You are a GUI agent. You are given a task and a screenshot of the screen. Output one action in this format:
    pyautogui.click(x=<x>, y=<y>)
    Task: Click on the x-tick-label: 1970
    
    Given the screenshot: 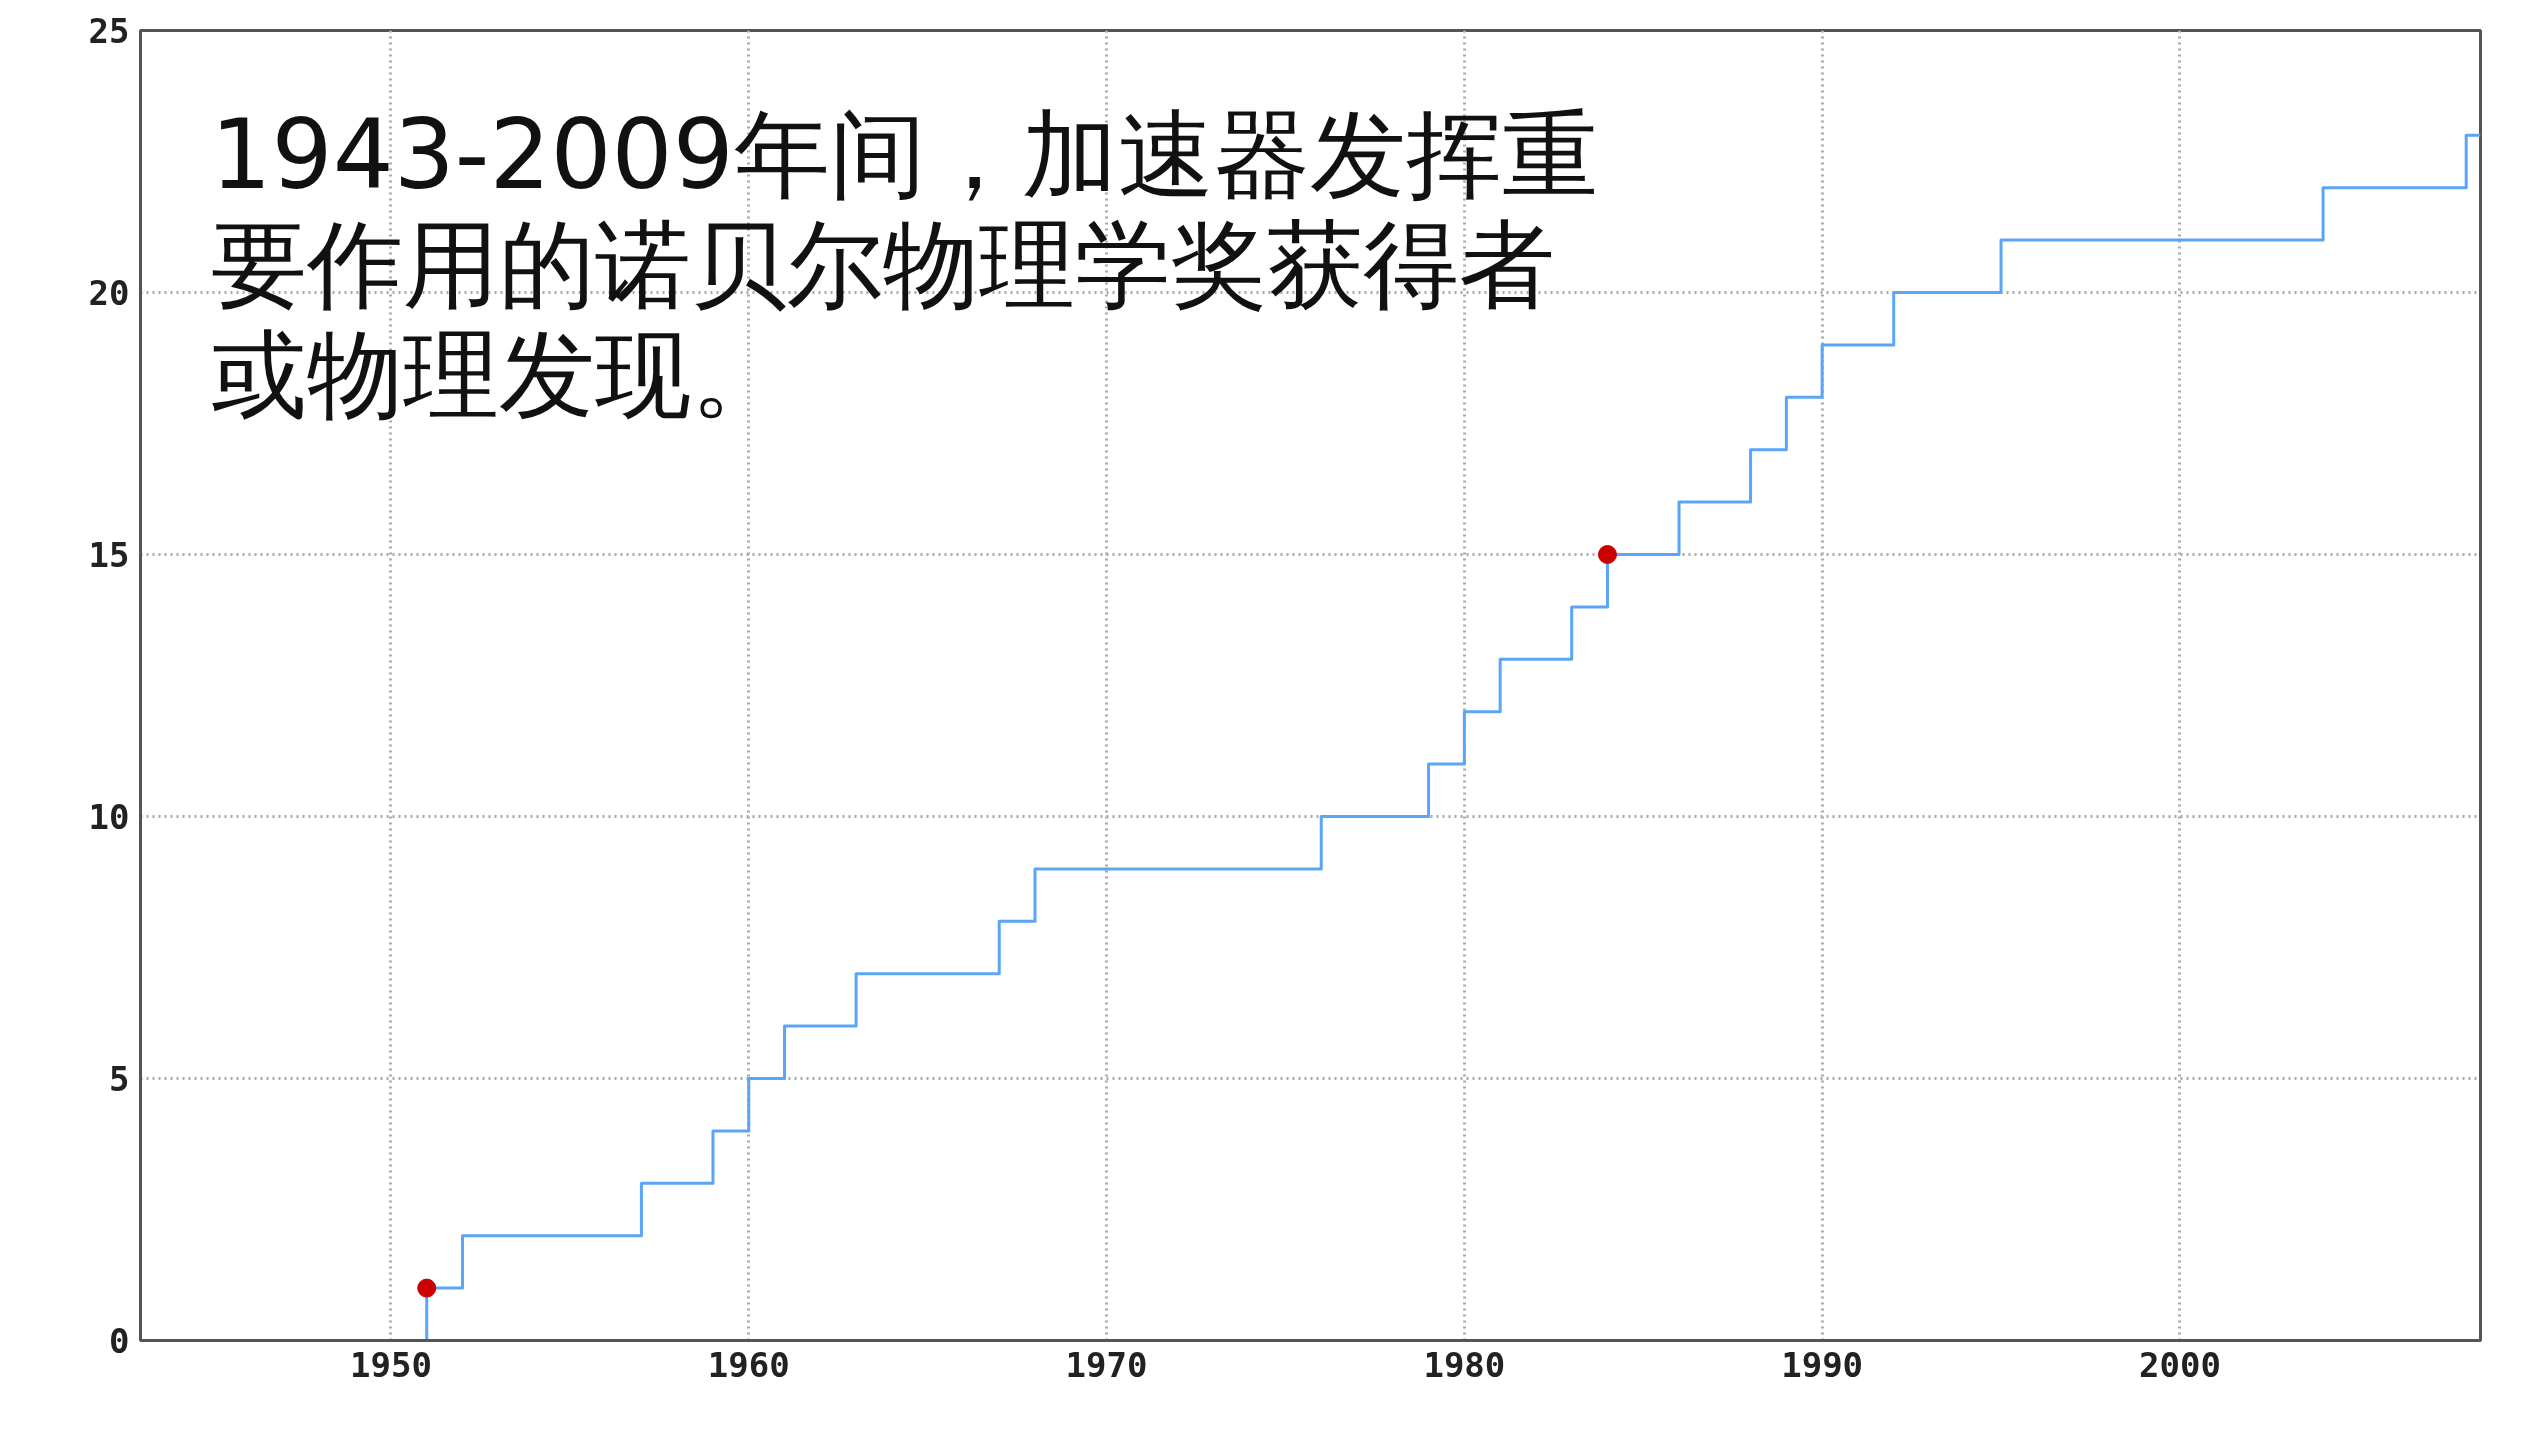 What is the action you would take?
    pyautogui.click(x=1106, y=1364)
    